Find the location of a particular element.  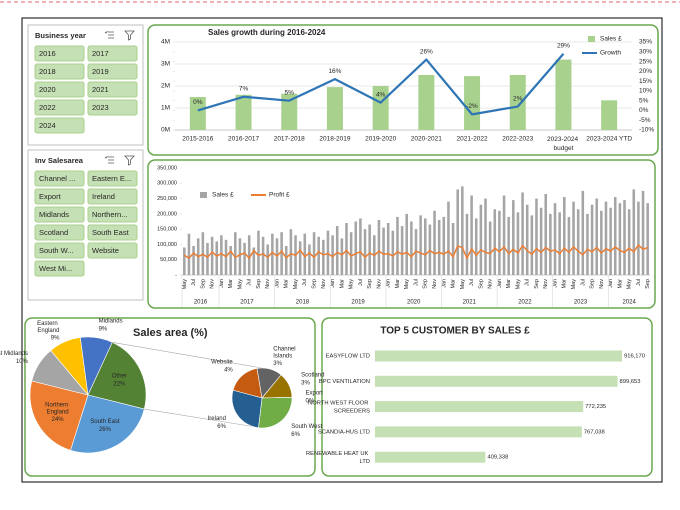

pie-label: Midlands is located at coordinates (111, 322).